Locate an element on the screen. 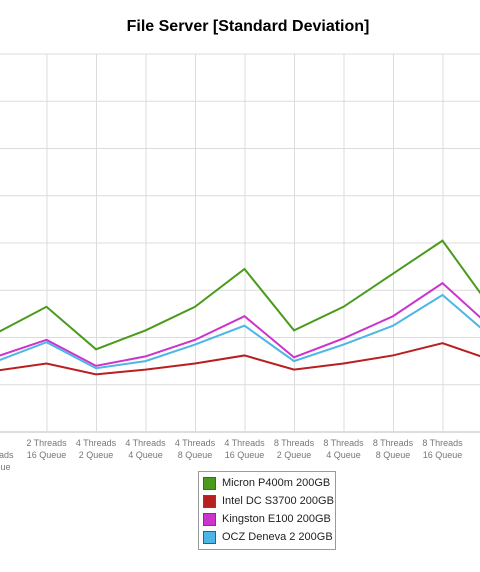 The image size is (480, 572). legend-item: Intel DC S3700 200GB is located at coordinates (267, 501).